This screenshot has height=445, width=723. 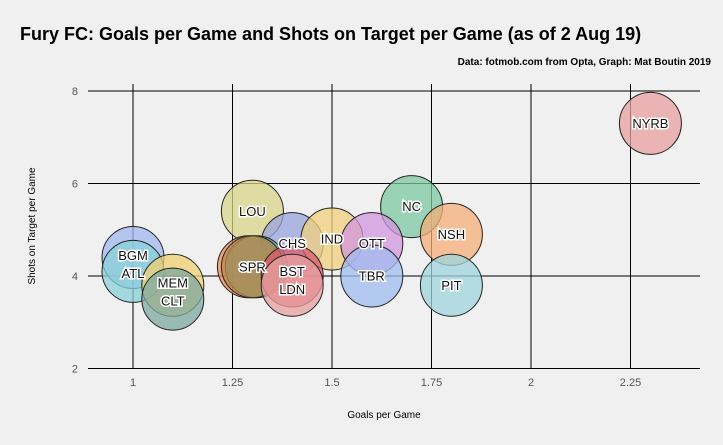 I want to click on bubble-label: MEM, so click(x=173, y=283).